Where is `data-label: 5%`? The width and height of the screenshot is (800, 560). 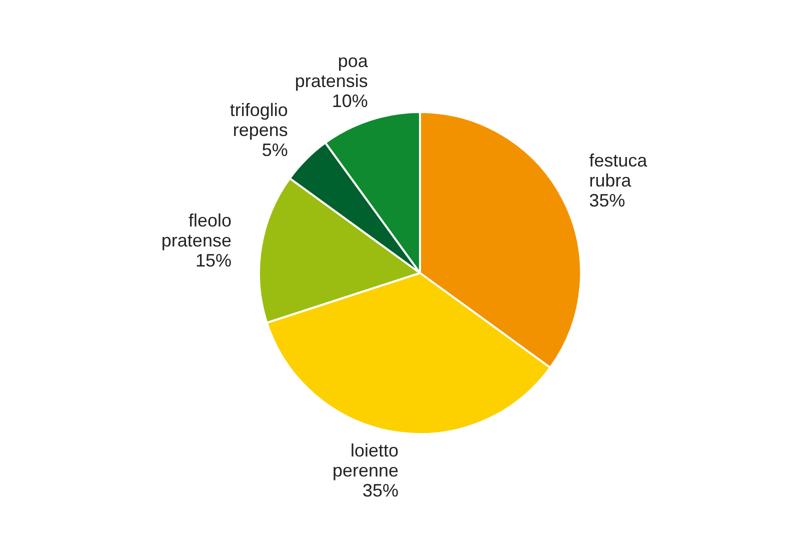
data-label: 5% is located at coordinates (275, 150).